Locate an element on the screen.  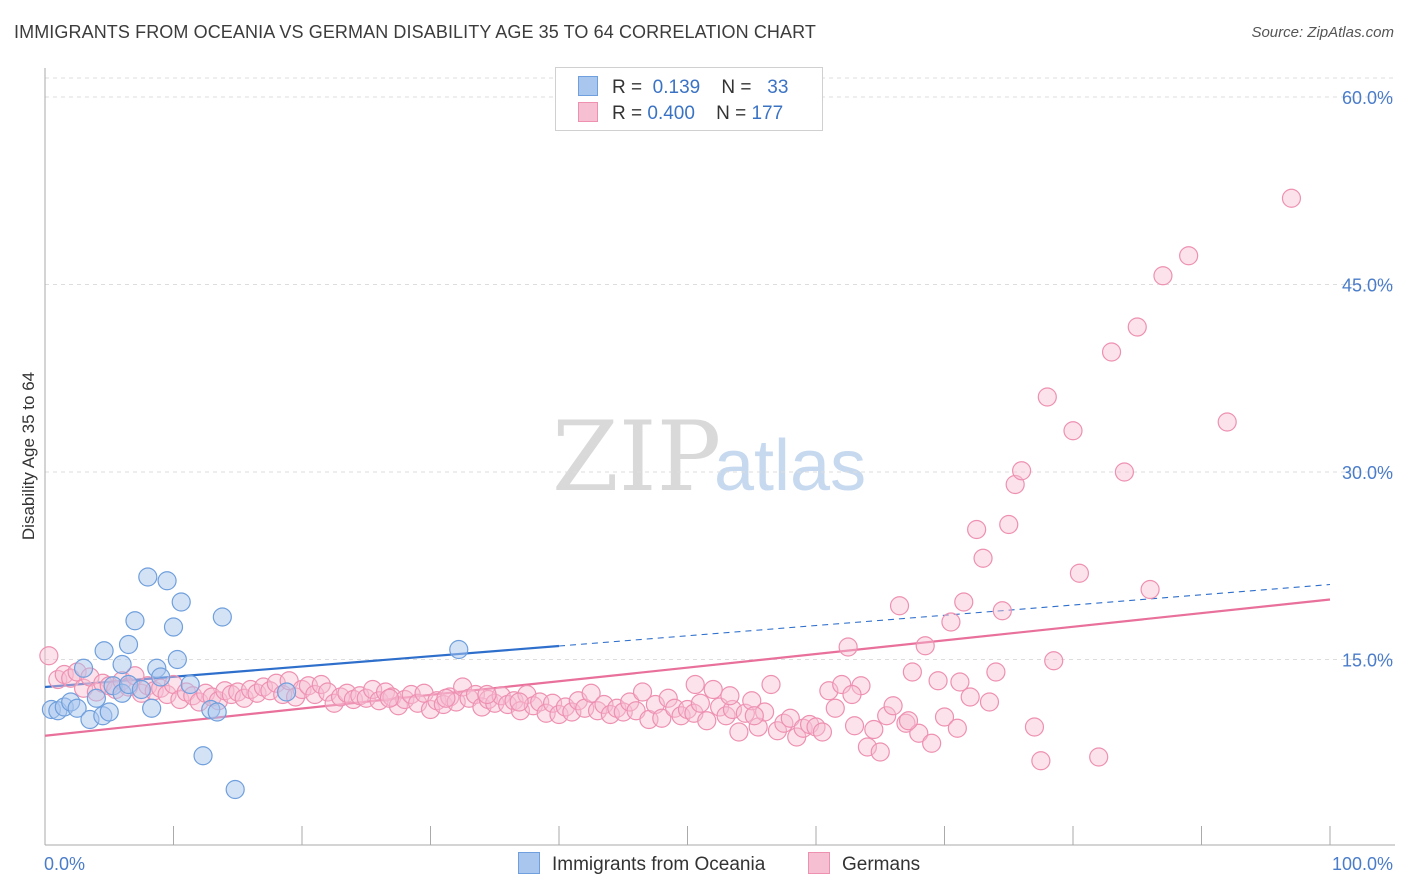
legend-r-value: 0.139 is located at coordinates (676, 87).